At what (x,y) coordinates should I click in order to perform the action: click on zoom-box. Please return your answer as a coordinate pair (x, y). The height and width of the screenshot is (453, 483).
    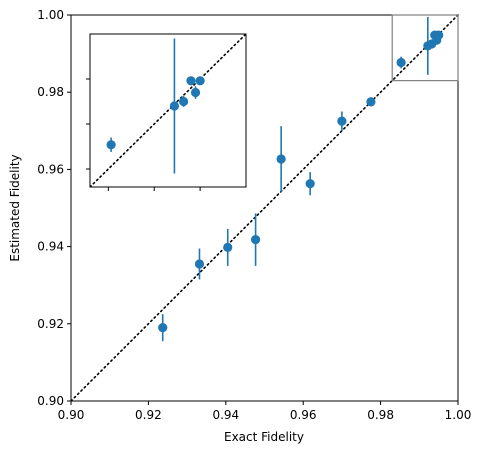
    Looking at the image, I should click on (425, 48).